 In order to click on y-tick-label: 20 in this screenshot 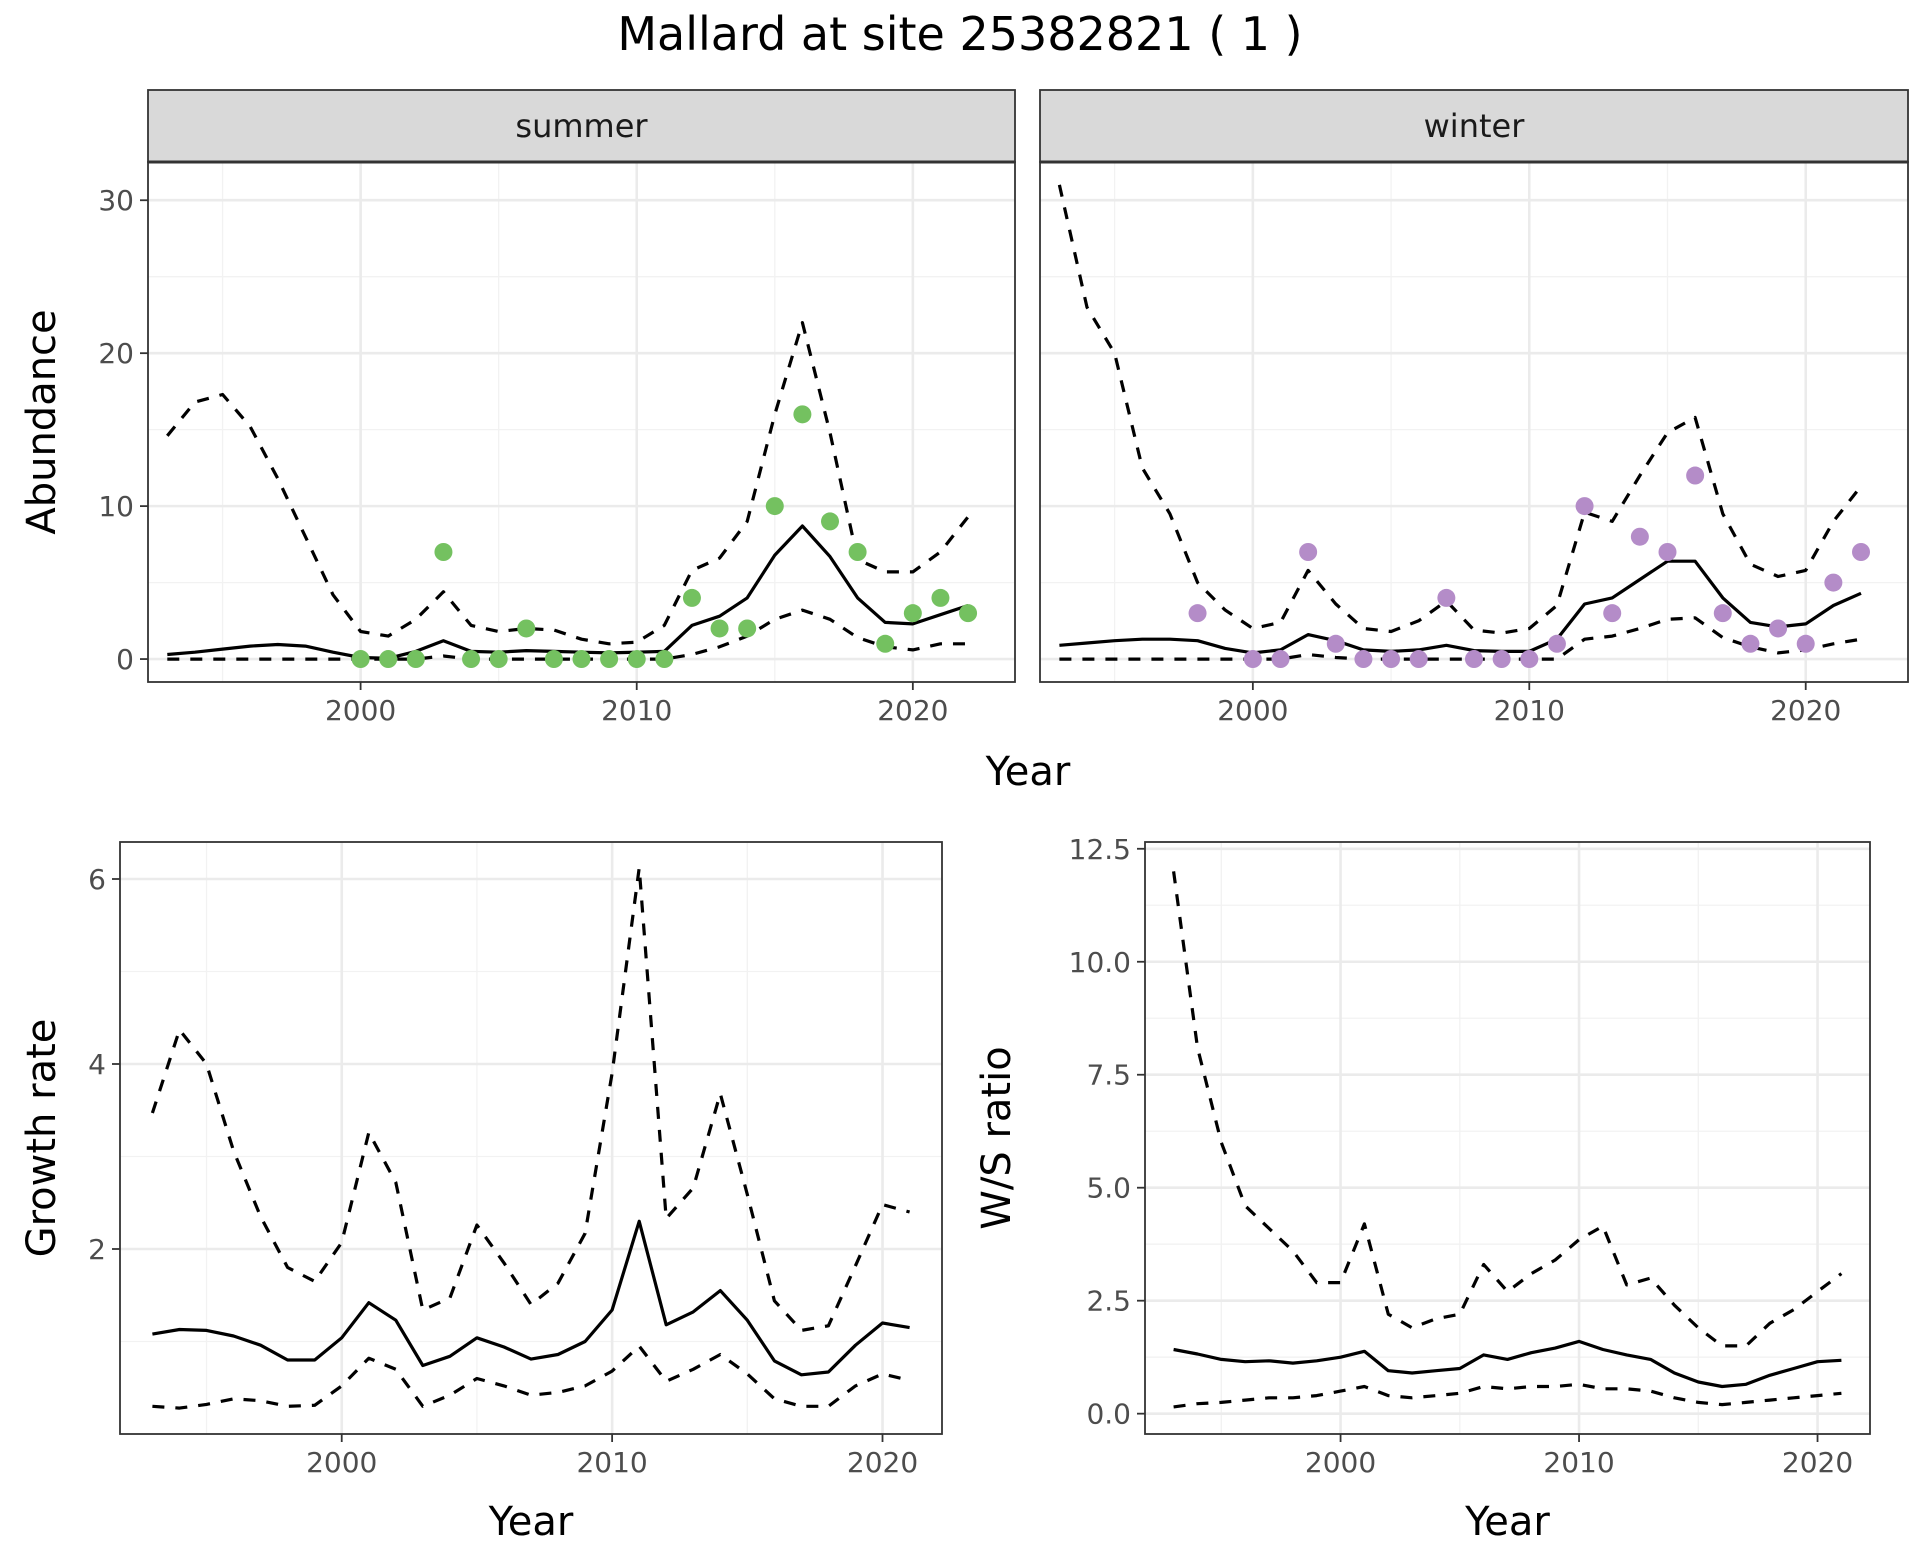, I will do `click(116, 353)`.